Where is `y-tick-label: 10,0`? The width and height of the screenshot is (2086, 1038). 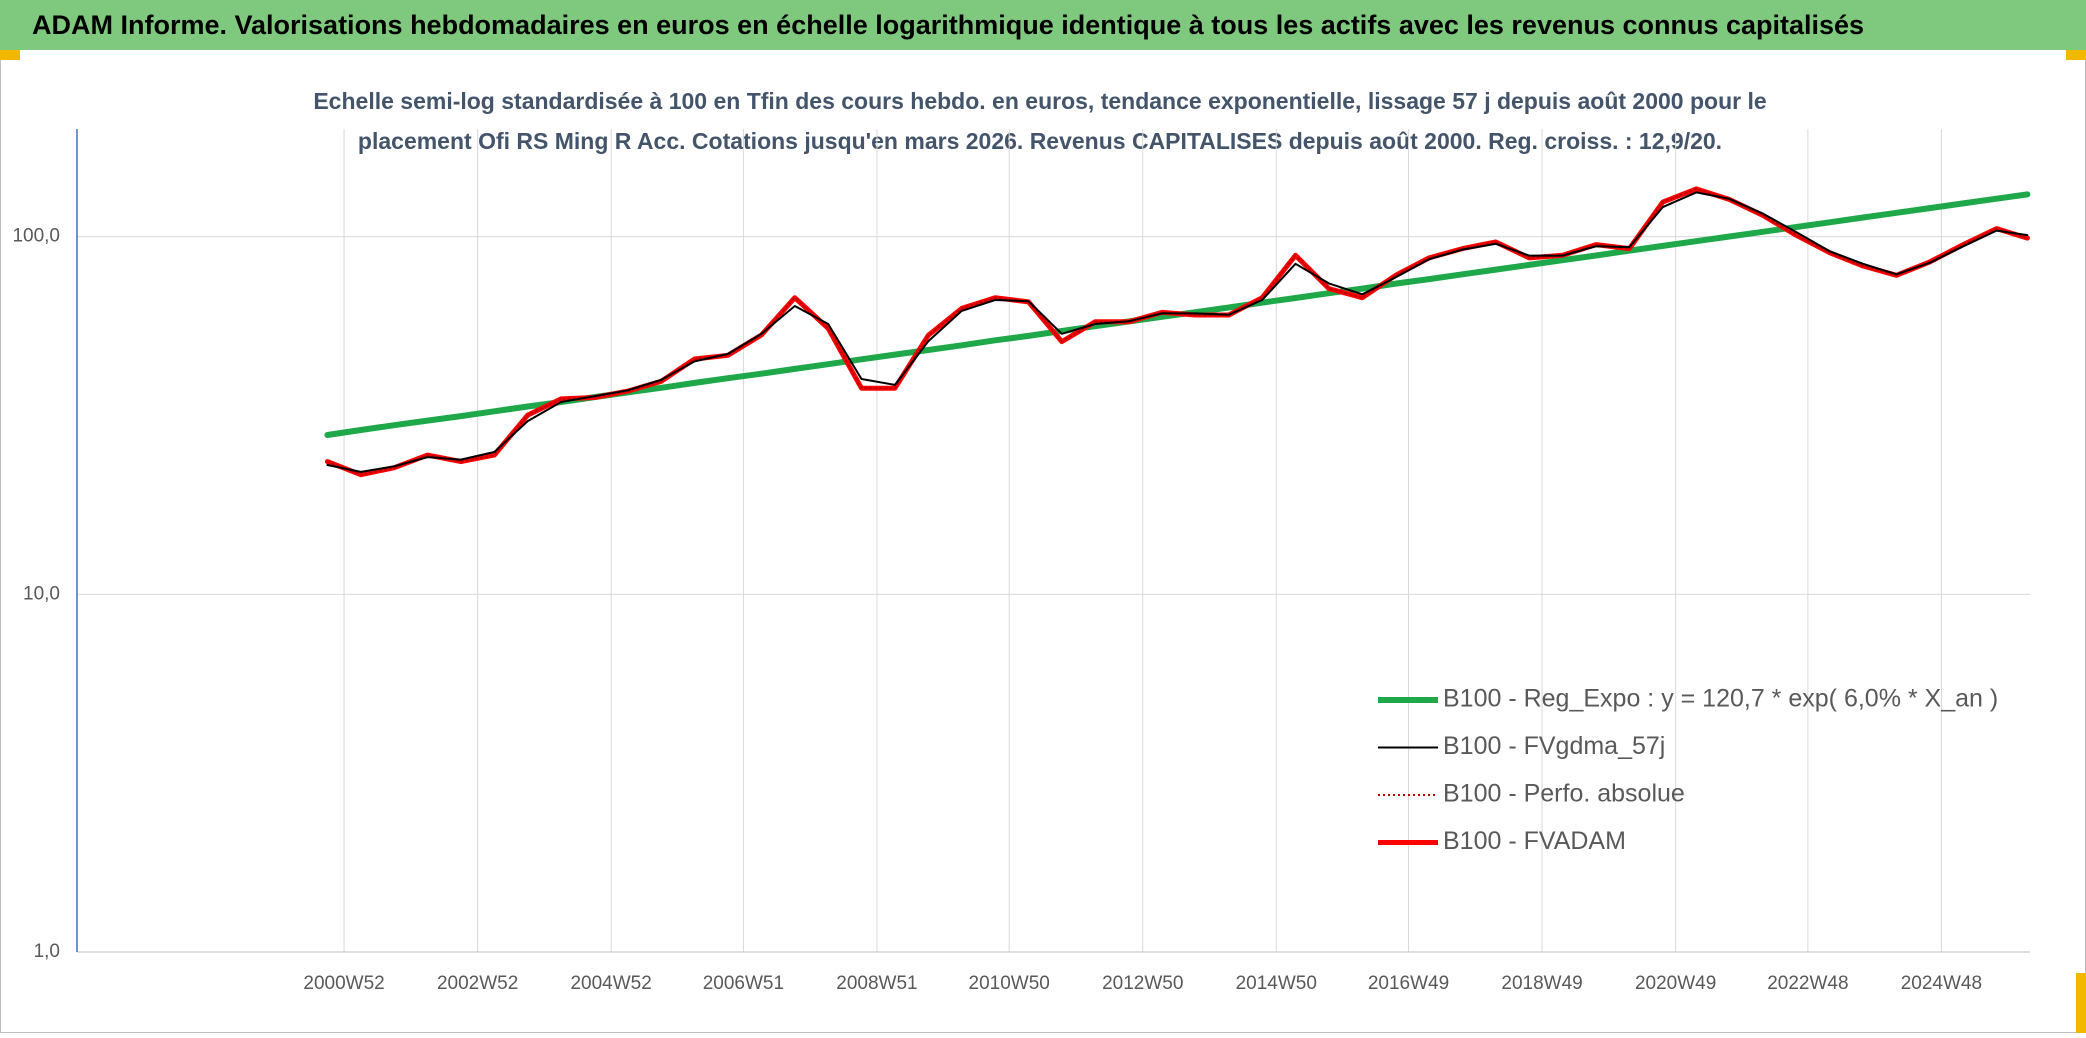 y-tick-label: 10,0 is located at coordinates (41, 593).